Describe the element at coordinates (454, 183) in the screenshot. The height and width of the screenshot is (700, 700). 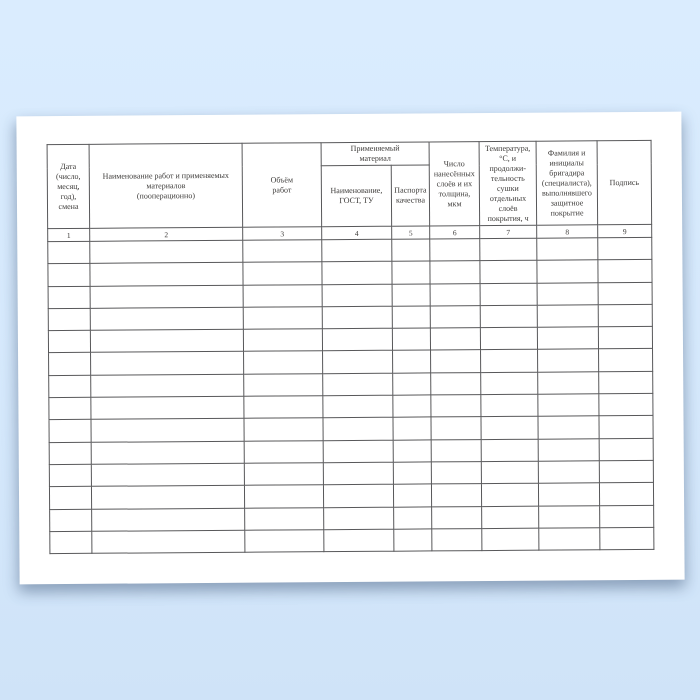
I see `col-header-layers: Число нанесённых слоёв и их толщина, мкм` at that location.